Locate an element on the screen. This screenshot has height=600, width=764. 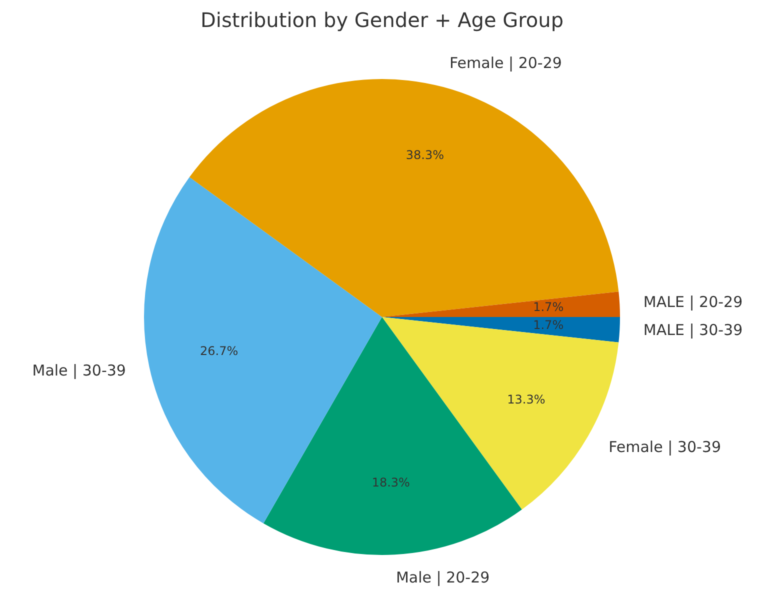
slice-label: Male | 30-39 is located at coordinates (79, 371).